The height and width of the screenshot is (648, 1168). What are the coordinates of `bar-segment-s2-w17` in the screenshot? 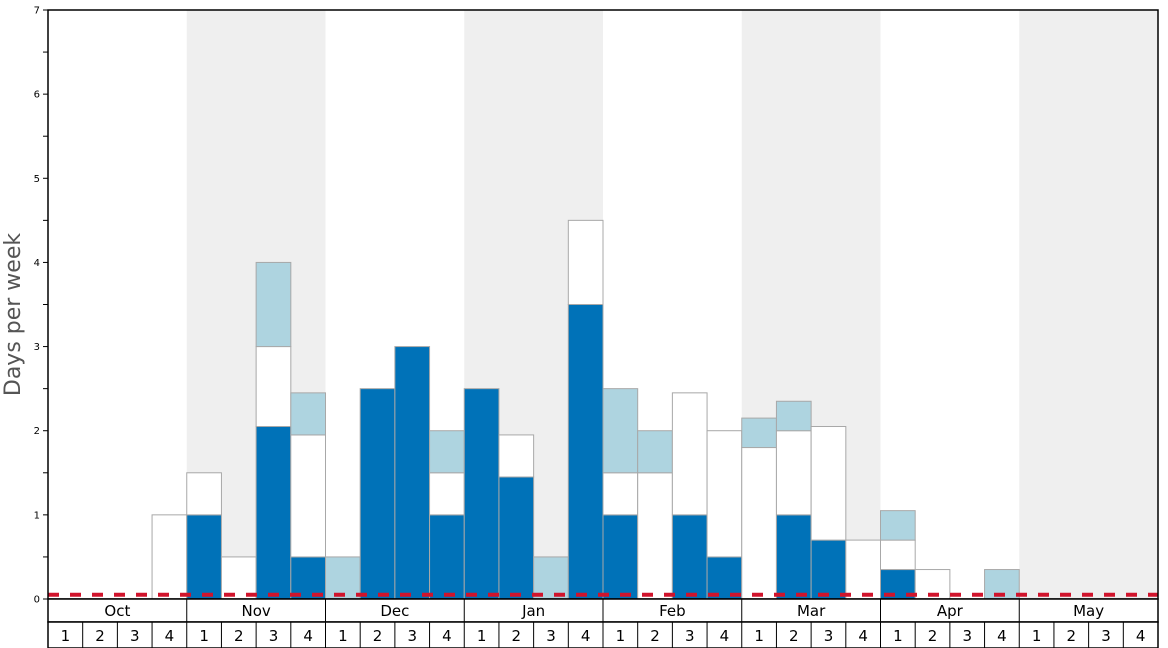 It's located at (655, 452).